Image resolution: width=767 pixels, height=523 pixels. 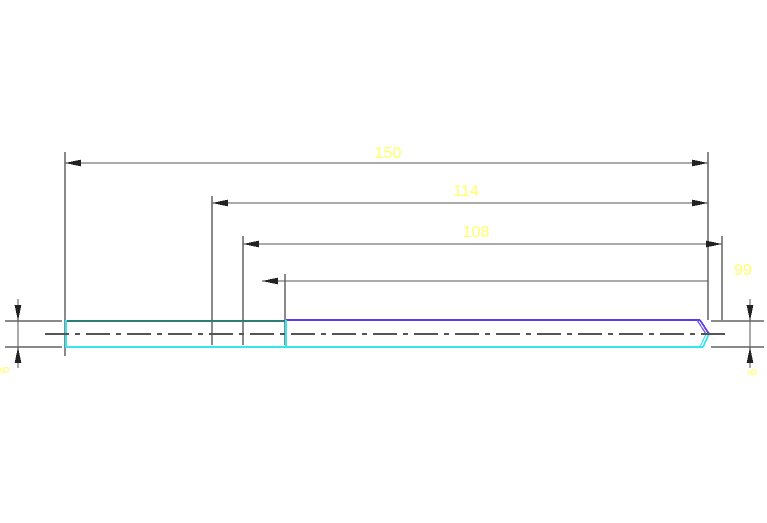 What do you see at coordinates (703, 340) in the screenshot?
I see `part-tip-inner-lower` at bounding box center [703, 340].